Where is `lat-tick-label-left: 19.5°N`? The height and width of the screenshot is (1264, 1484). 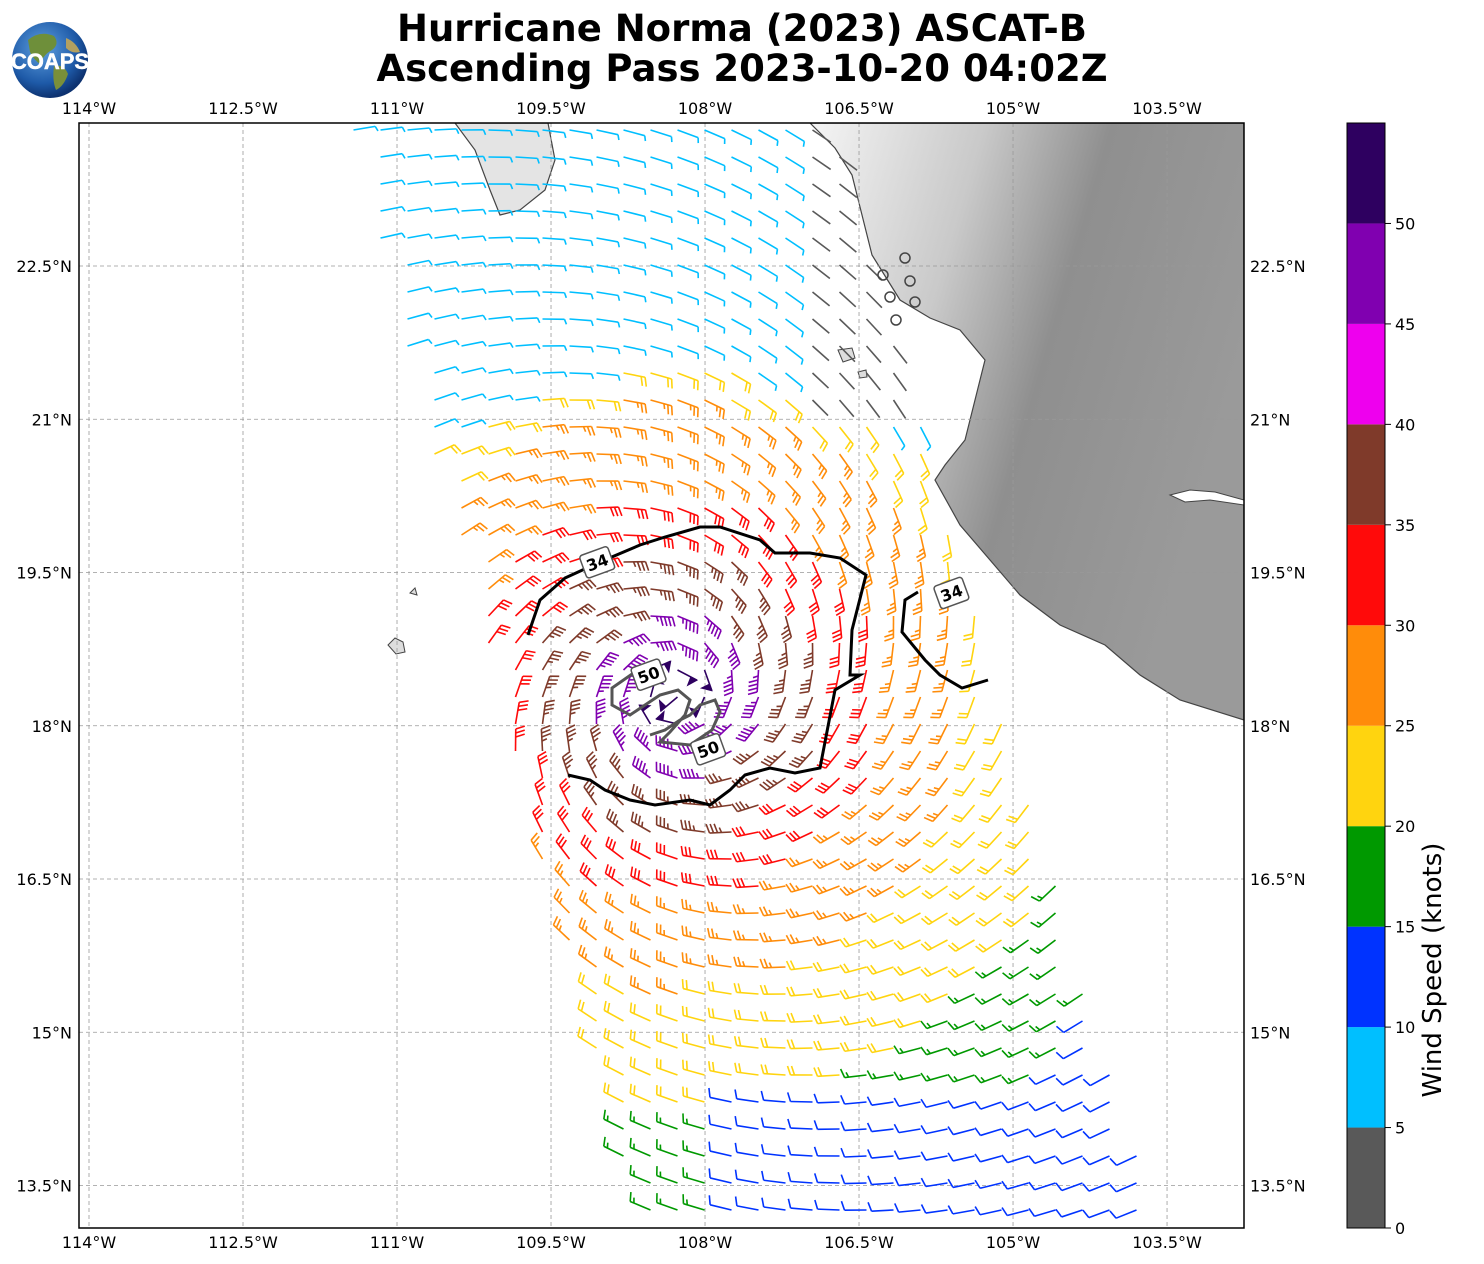 lat-tick-label-left: 19.5°N is located at coordinates (44, 573).